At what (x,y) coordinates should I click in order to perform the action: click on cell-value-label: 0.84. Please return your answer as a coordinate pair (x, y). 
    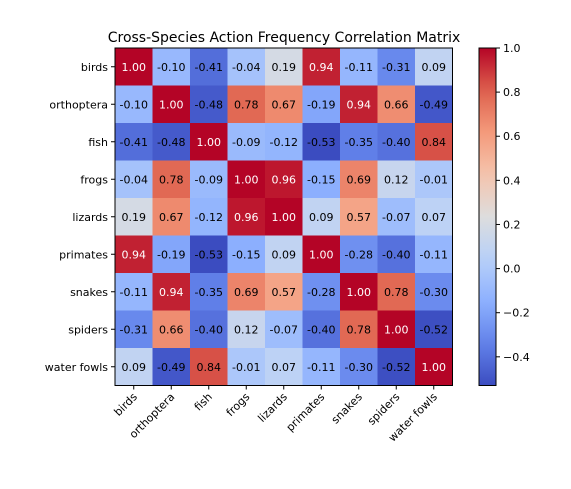
    Looking at the image, I should click on (434, 142).